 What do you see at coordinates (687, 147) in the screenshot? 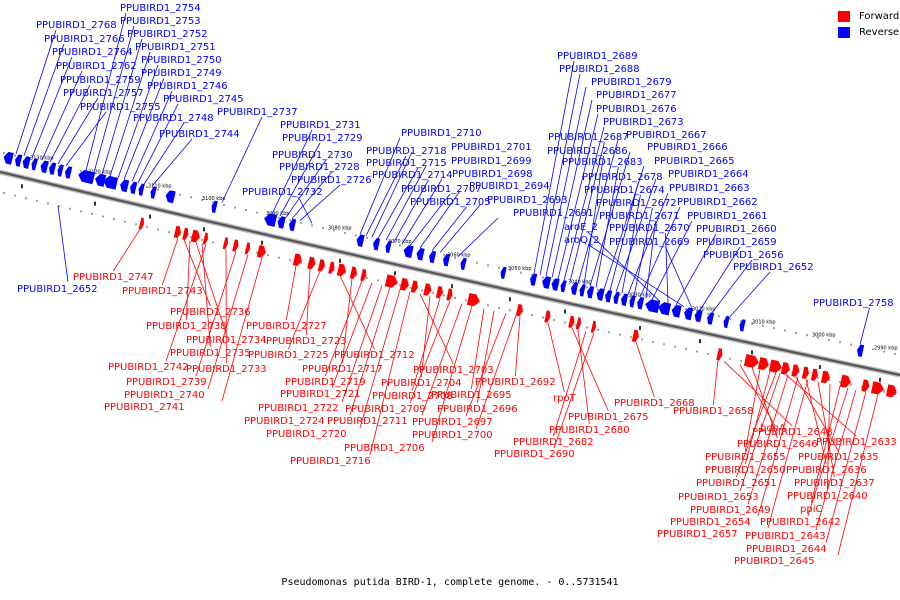
I see `gene-label-ppubird1-2666: PPUBIRD1_2666` at bounding box center [687, 147].